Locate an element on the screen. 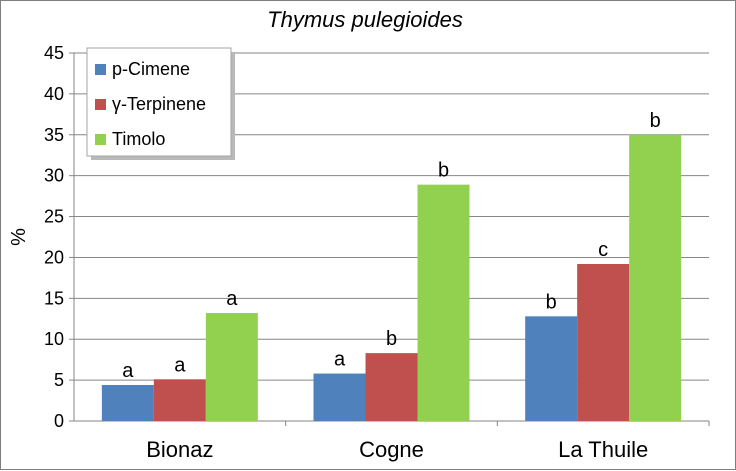 This screenshot has height=471, width=736. y-tick-label: 30 is located at coordinates (54, 176).